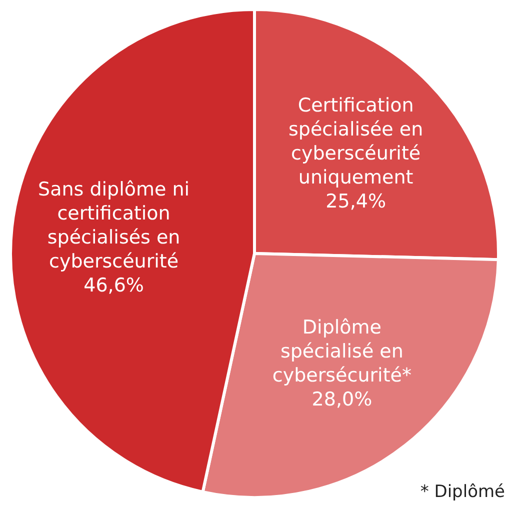 The height and width of the screenshot is (507, 509). What do you see at coordinates (114, 285) in the screenshot?
I see `data-label: 46,6%` at bounding box center [114, 285].